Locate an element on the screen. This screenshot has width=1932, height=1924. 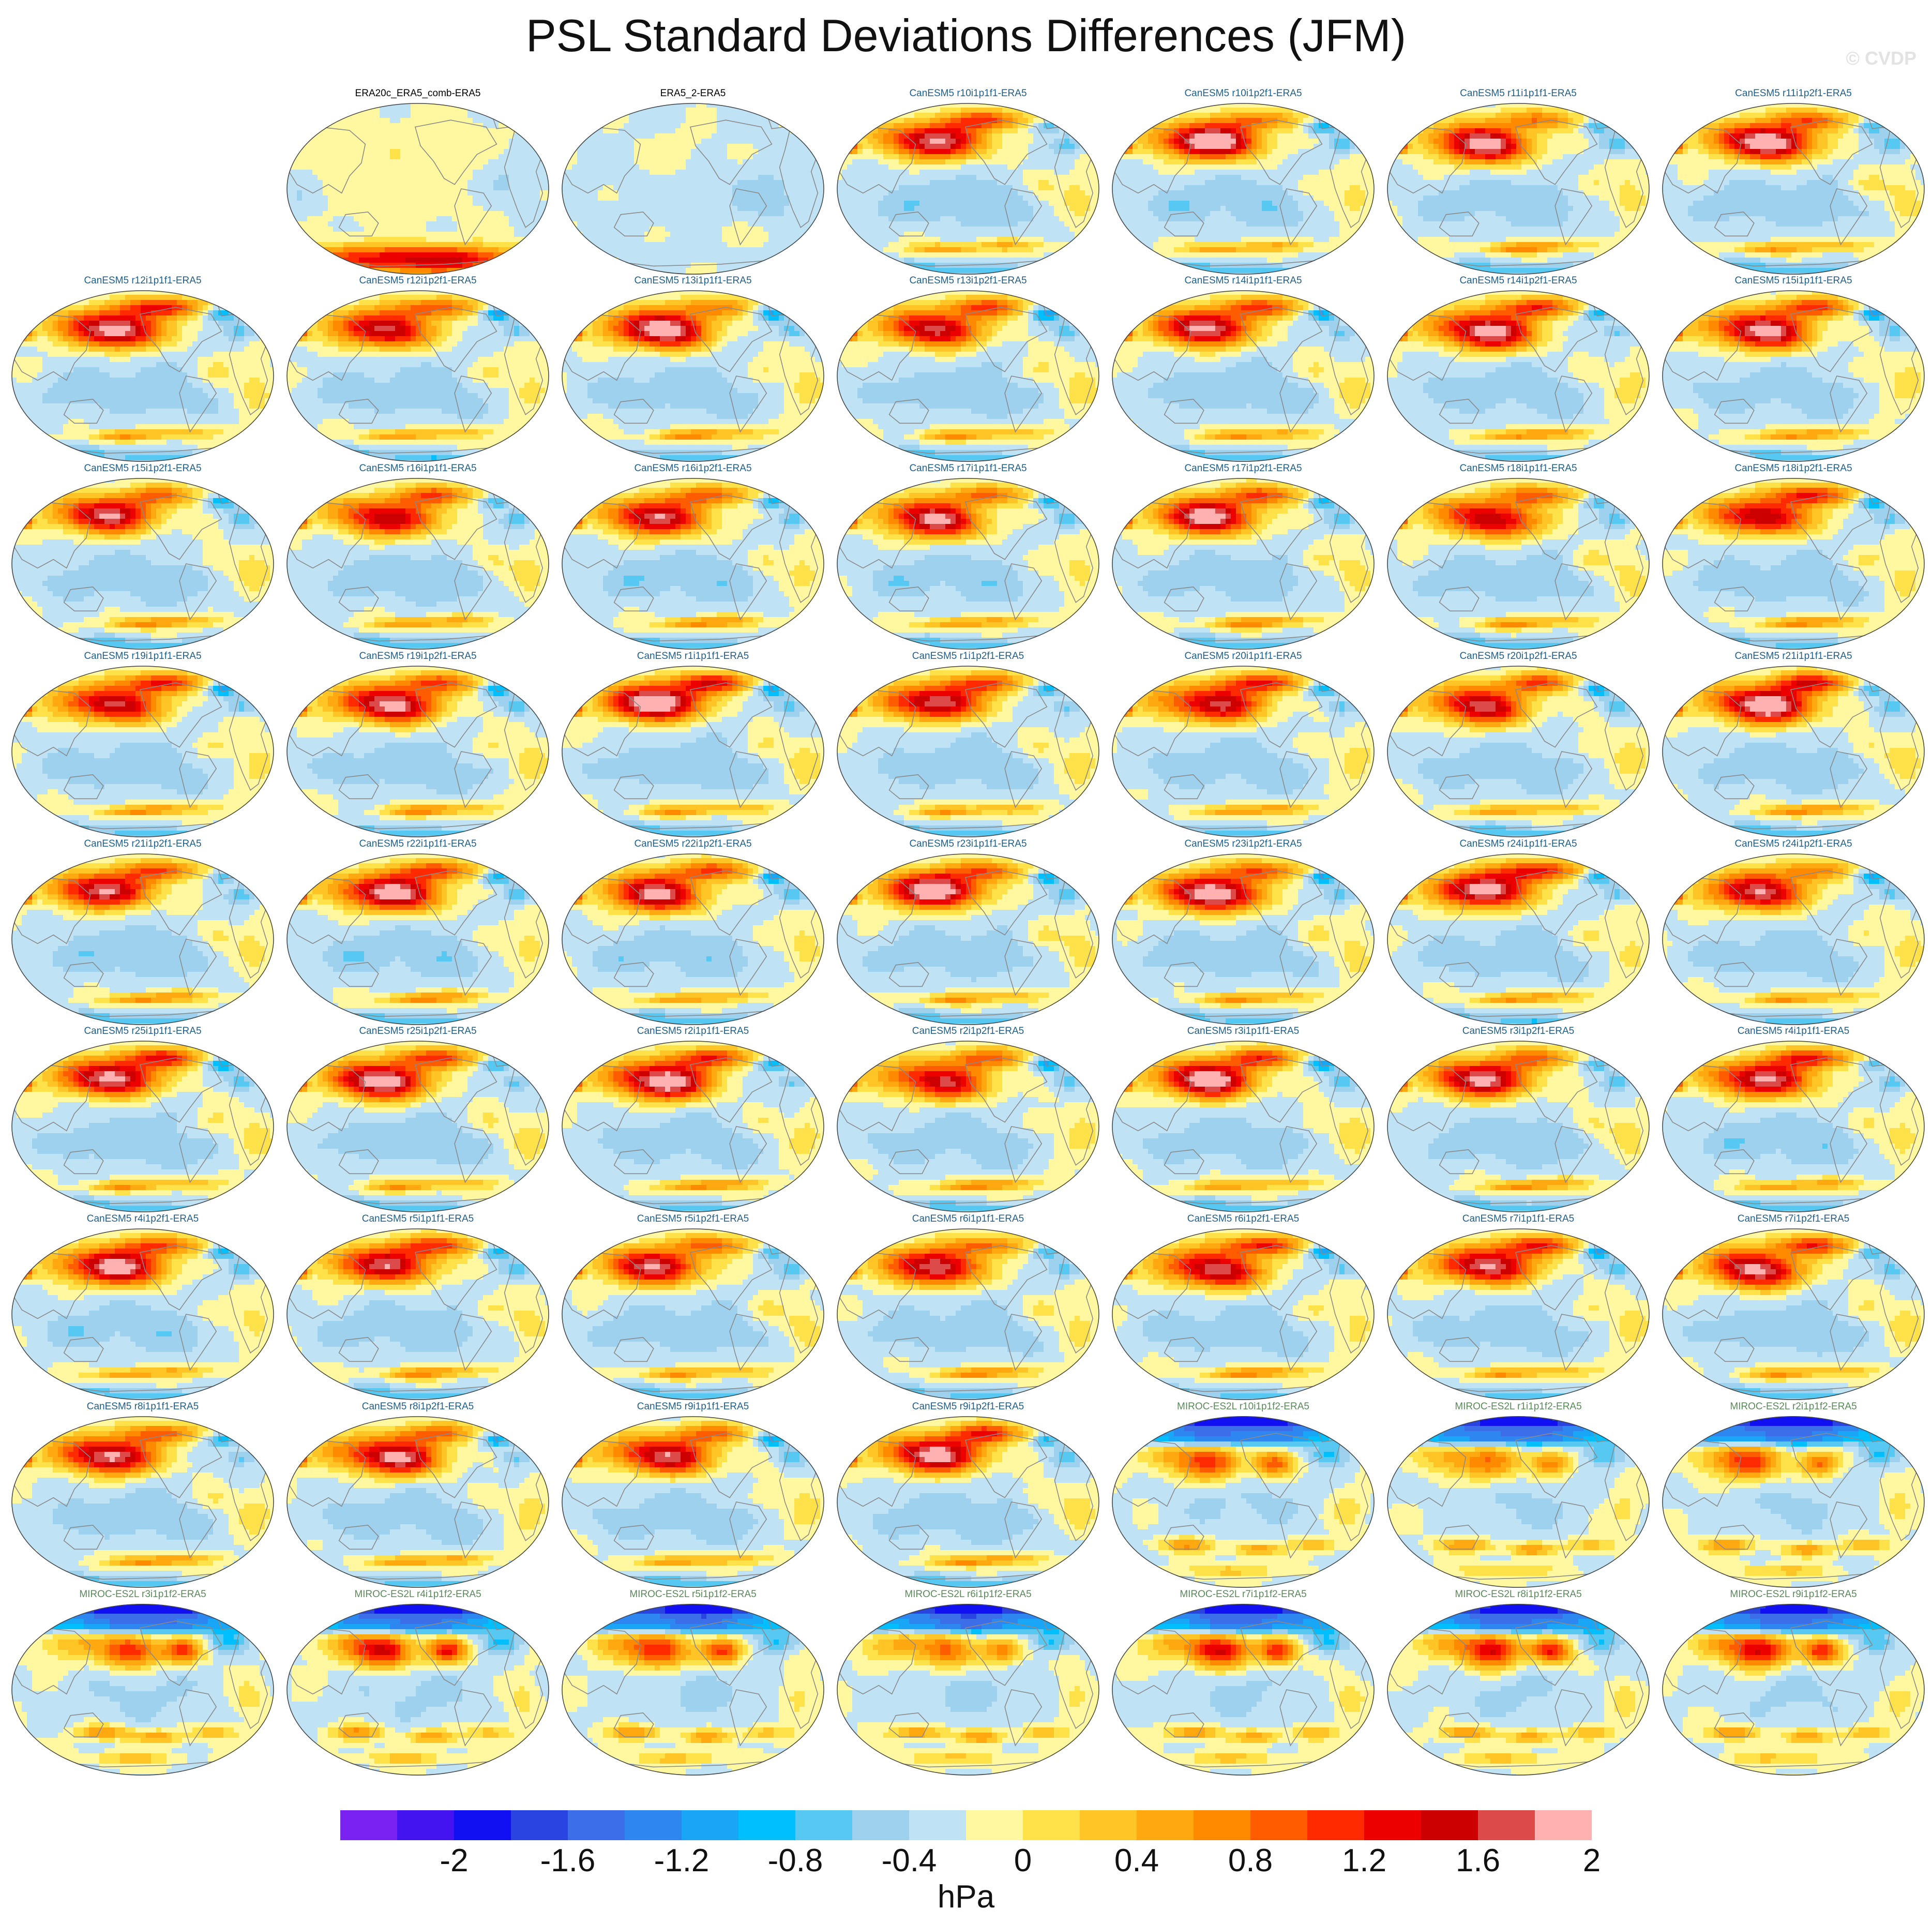
colorbar is located at coordinates (966, 1825).